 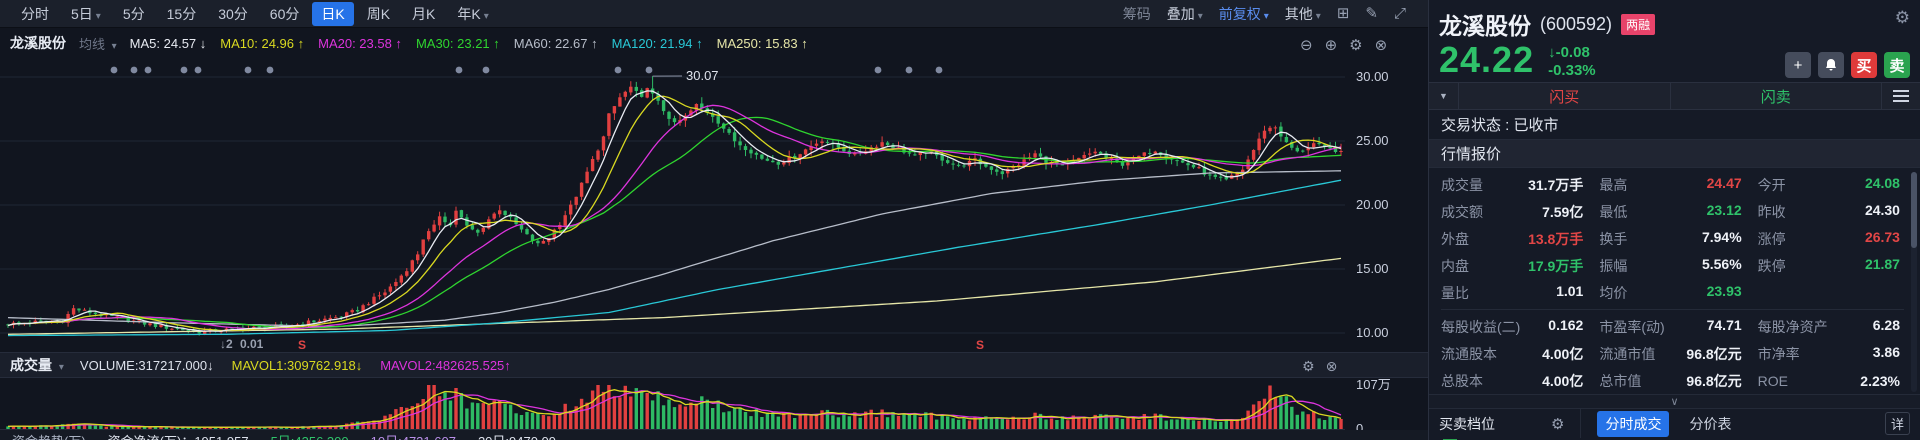 I want to click on fund-trend-text: 5日:4356.300, so click(x=310, y=435).